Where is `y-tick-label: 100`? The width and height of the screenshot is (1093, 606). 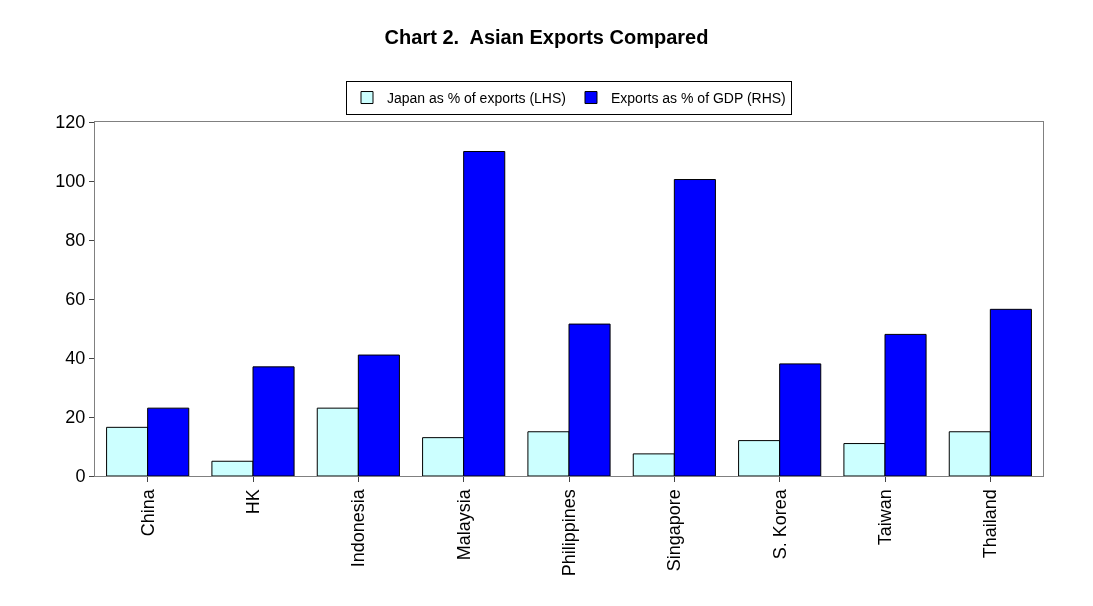 y-tick-label: 100 is located at coordinates (70, 181).